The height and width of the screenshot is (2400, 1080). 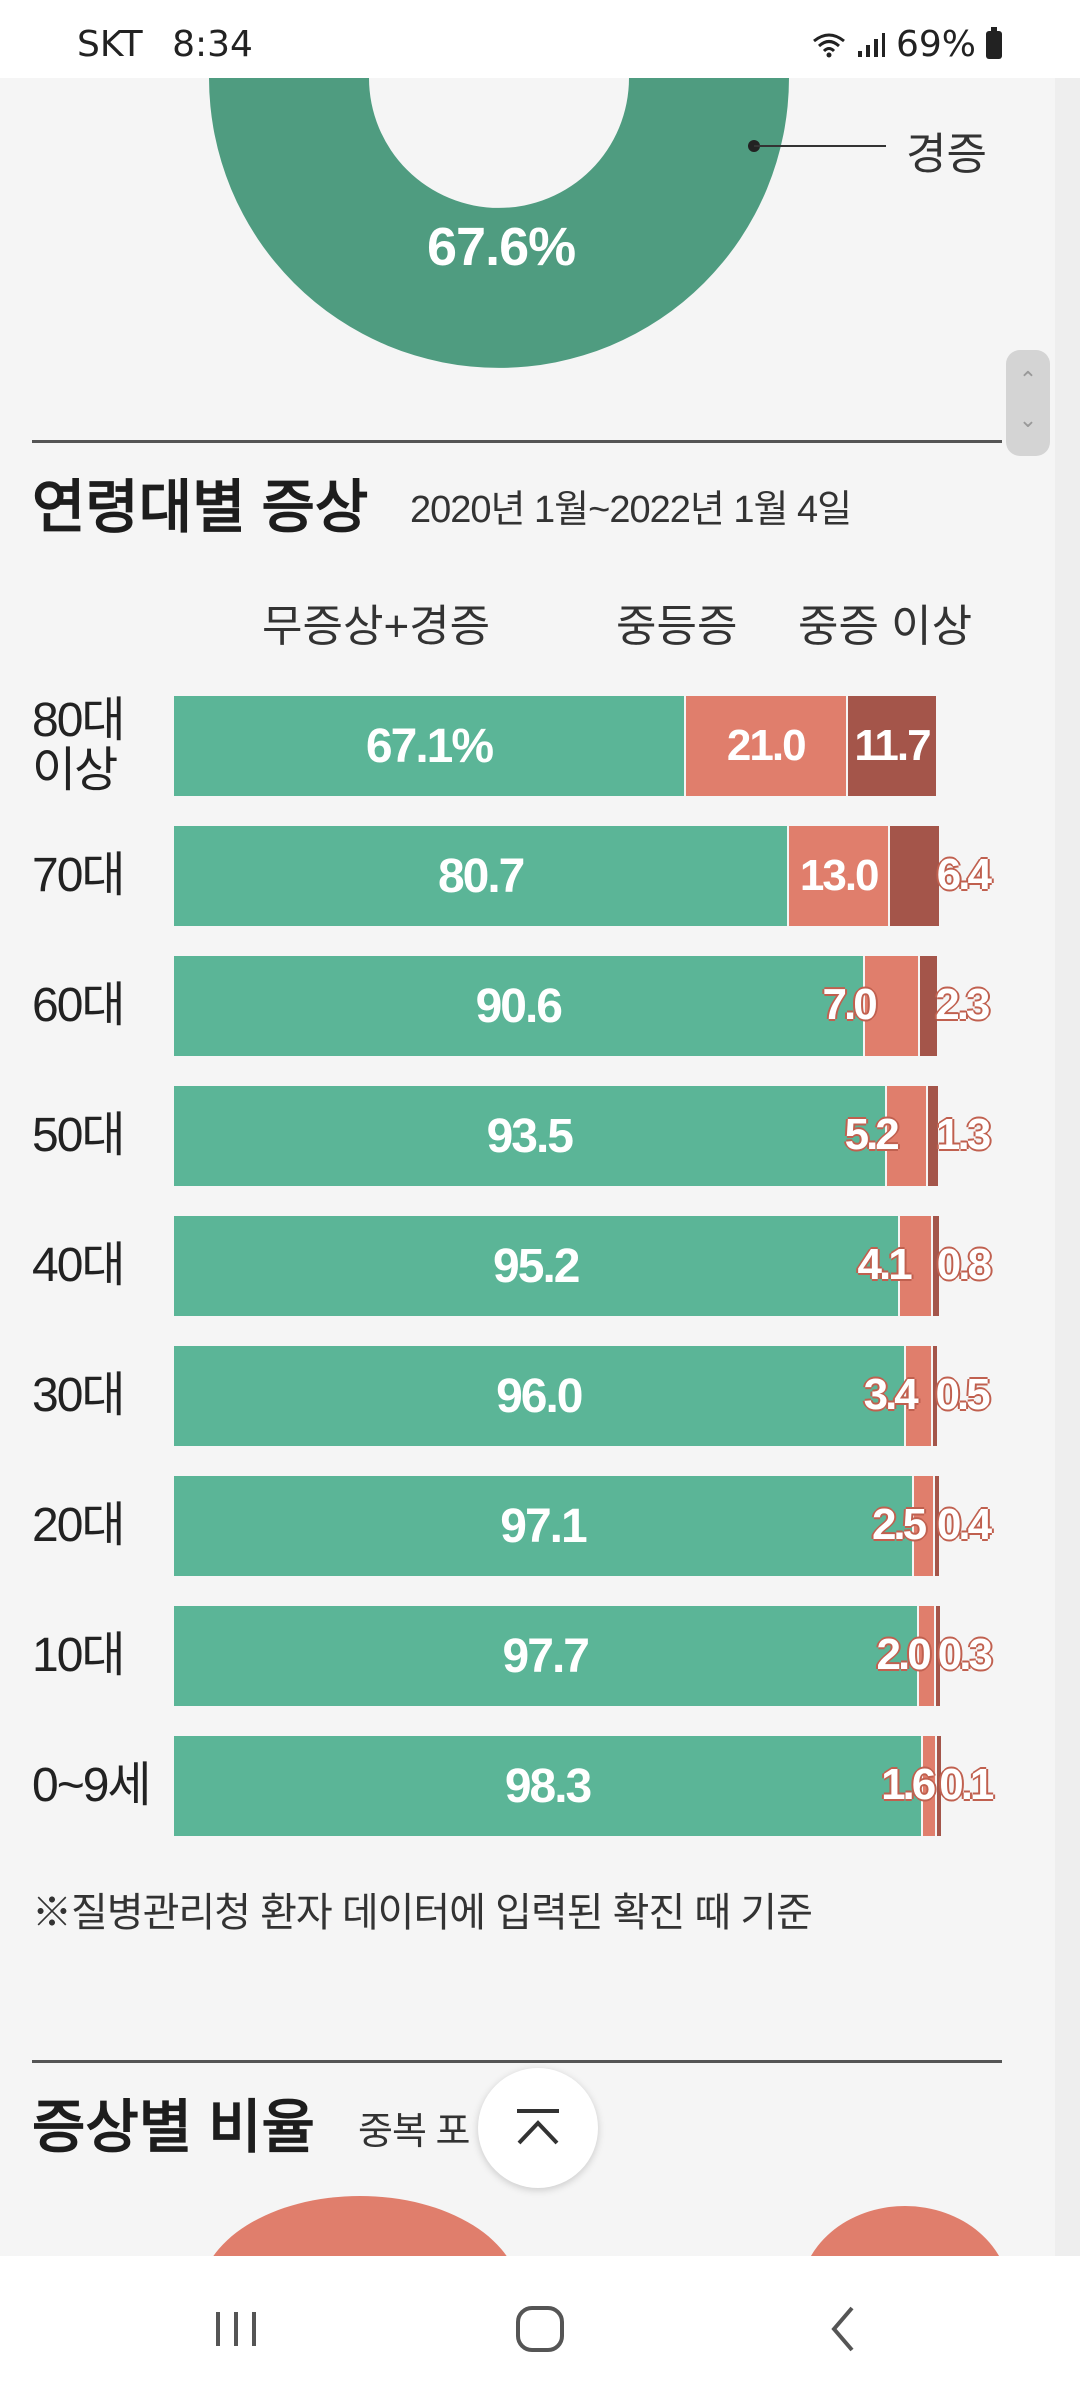 What do you see at coordinates (376, 626) in the screenshot?
I see `legend-mild: 무증상+경증` at bounding box center [376, 626].